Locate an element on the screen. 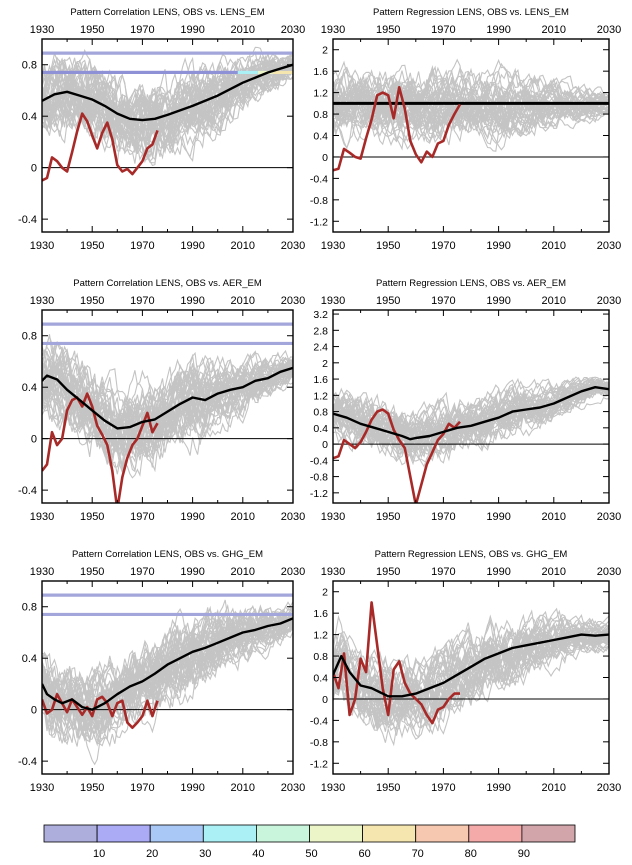  y-tick-label: 3.2 is located at coordinates (320, 315).